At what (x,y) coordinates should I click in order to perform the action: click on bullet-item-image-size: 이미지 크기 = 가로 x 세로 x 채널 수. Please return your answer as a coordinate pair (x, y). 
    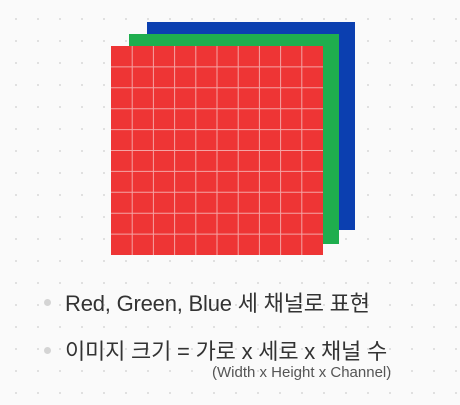
    Looking at the image, I should click on (215, 350).